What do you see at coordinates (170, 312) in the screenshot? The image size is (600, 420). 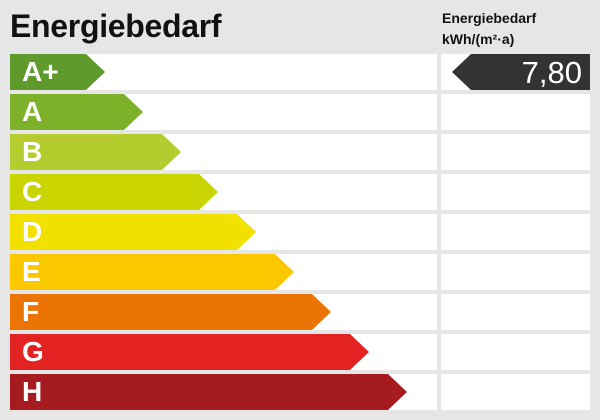 I see `energy-class-bar: F` at bounding box center [170, 312].